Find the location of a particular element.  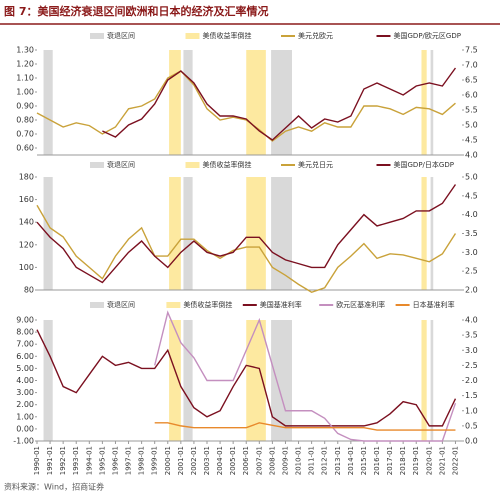

y-tick-label: 0.00 is located at coordinates (25, 428).